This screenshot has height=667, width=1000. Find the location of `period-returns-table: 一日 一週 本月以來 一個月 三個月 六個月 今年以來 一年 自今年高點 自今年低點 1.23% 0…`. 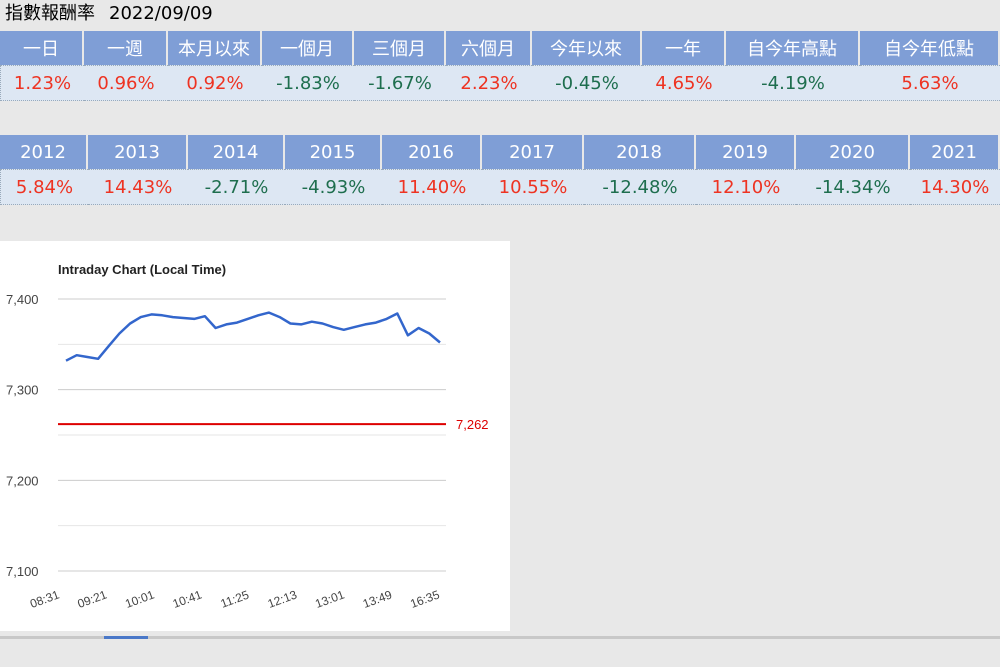

period-returns-table: 一日 一週 本月以來 一個月 三個月 六個月 今年以來 一年 自今年高點 自今年低點 1.23% 0… is located at coordinates (500, 66).